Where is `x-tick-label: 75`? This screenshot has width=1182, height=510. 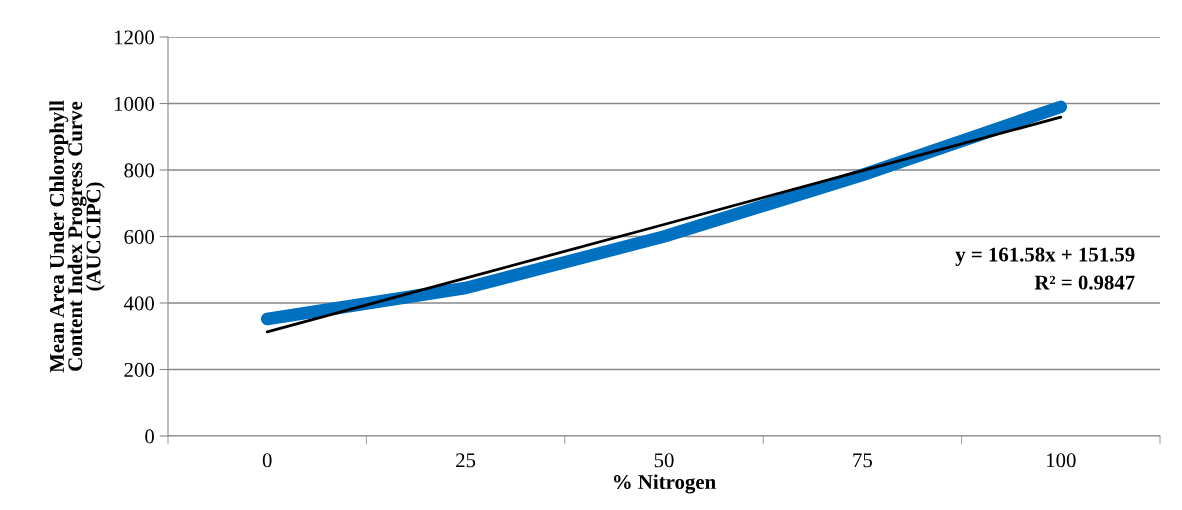
x-tick-label: 75 is located at coordinates (862, 460).